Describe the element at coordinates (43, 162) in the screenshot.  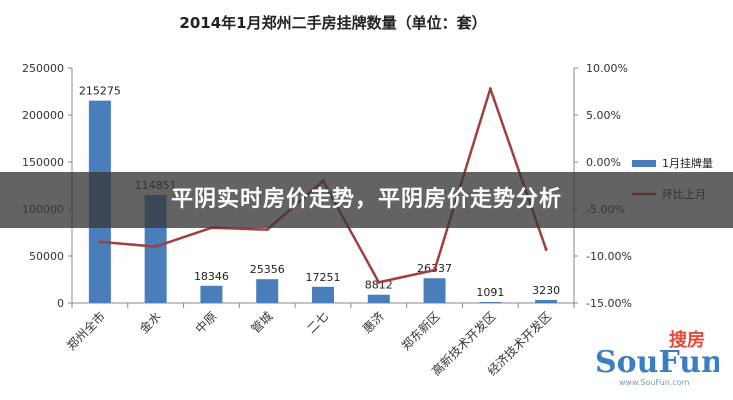
I see `left-tick-label: 150000` at that location.